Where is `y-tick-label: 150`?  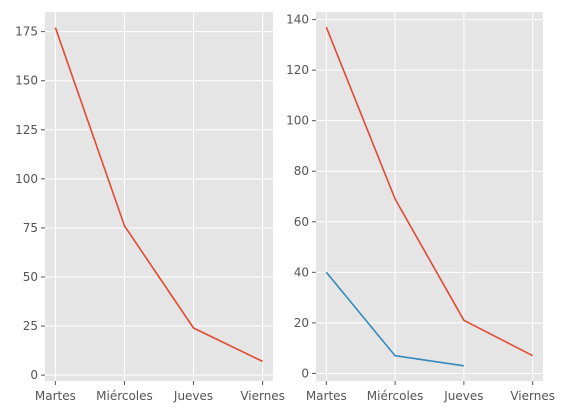
y-tick-label: 150 is located at coordinates (26, 81).